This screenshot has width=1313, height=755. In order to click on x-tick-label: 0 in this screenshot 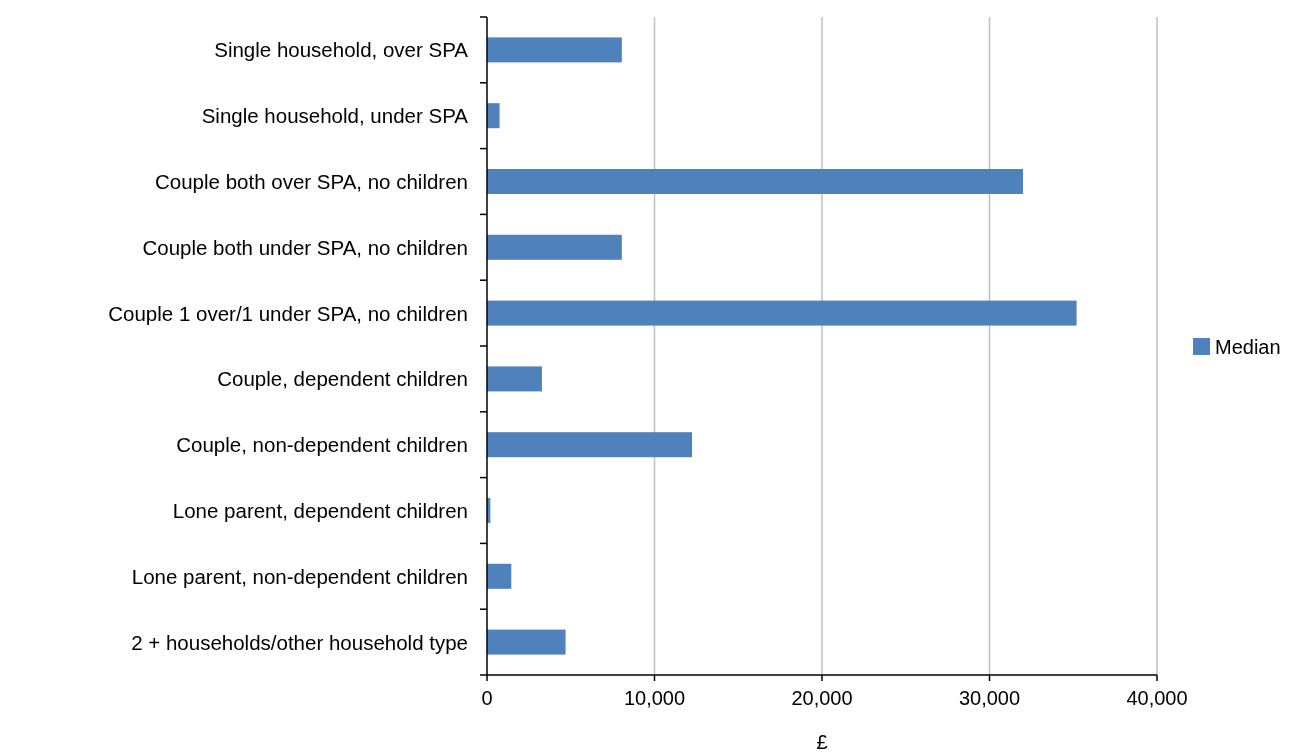, I will do `click(487, 698)`.